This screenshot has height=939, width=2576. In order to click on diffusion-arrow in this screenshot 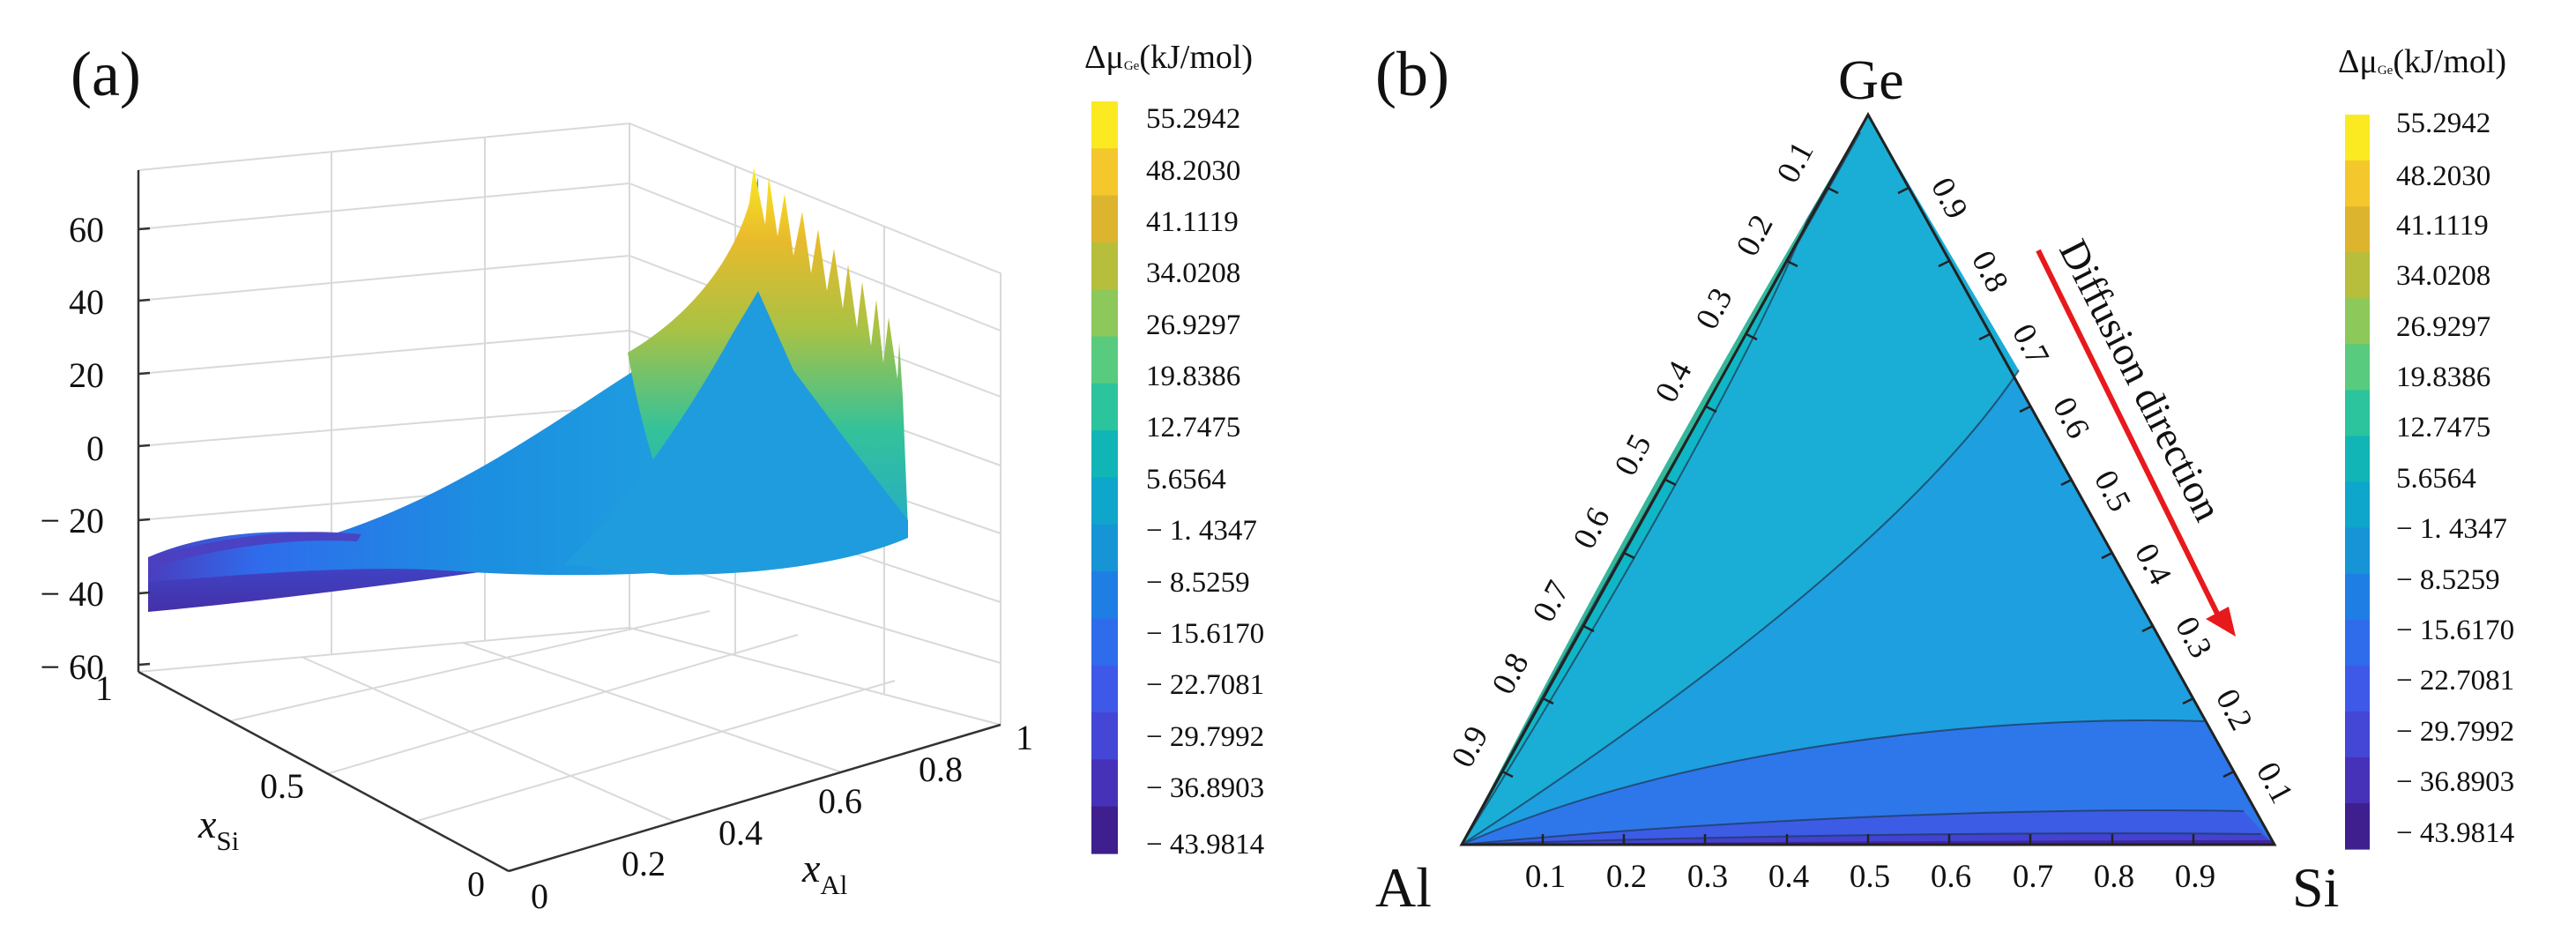, I will do `click(2136, 443)`.